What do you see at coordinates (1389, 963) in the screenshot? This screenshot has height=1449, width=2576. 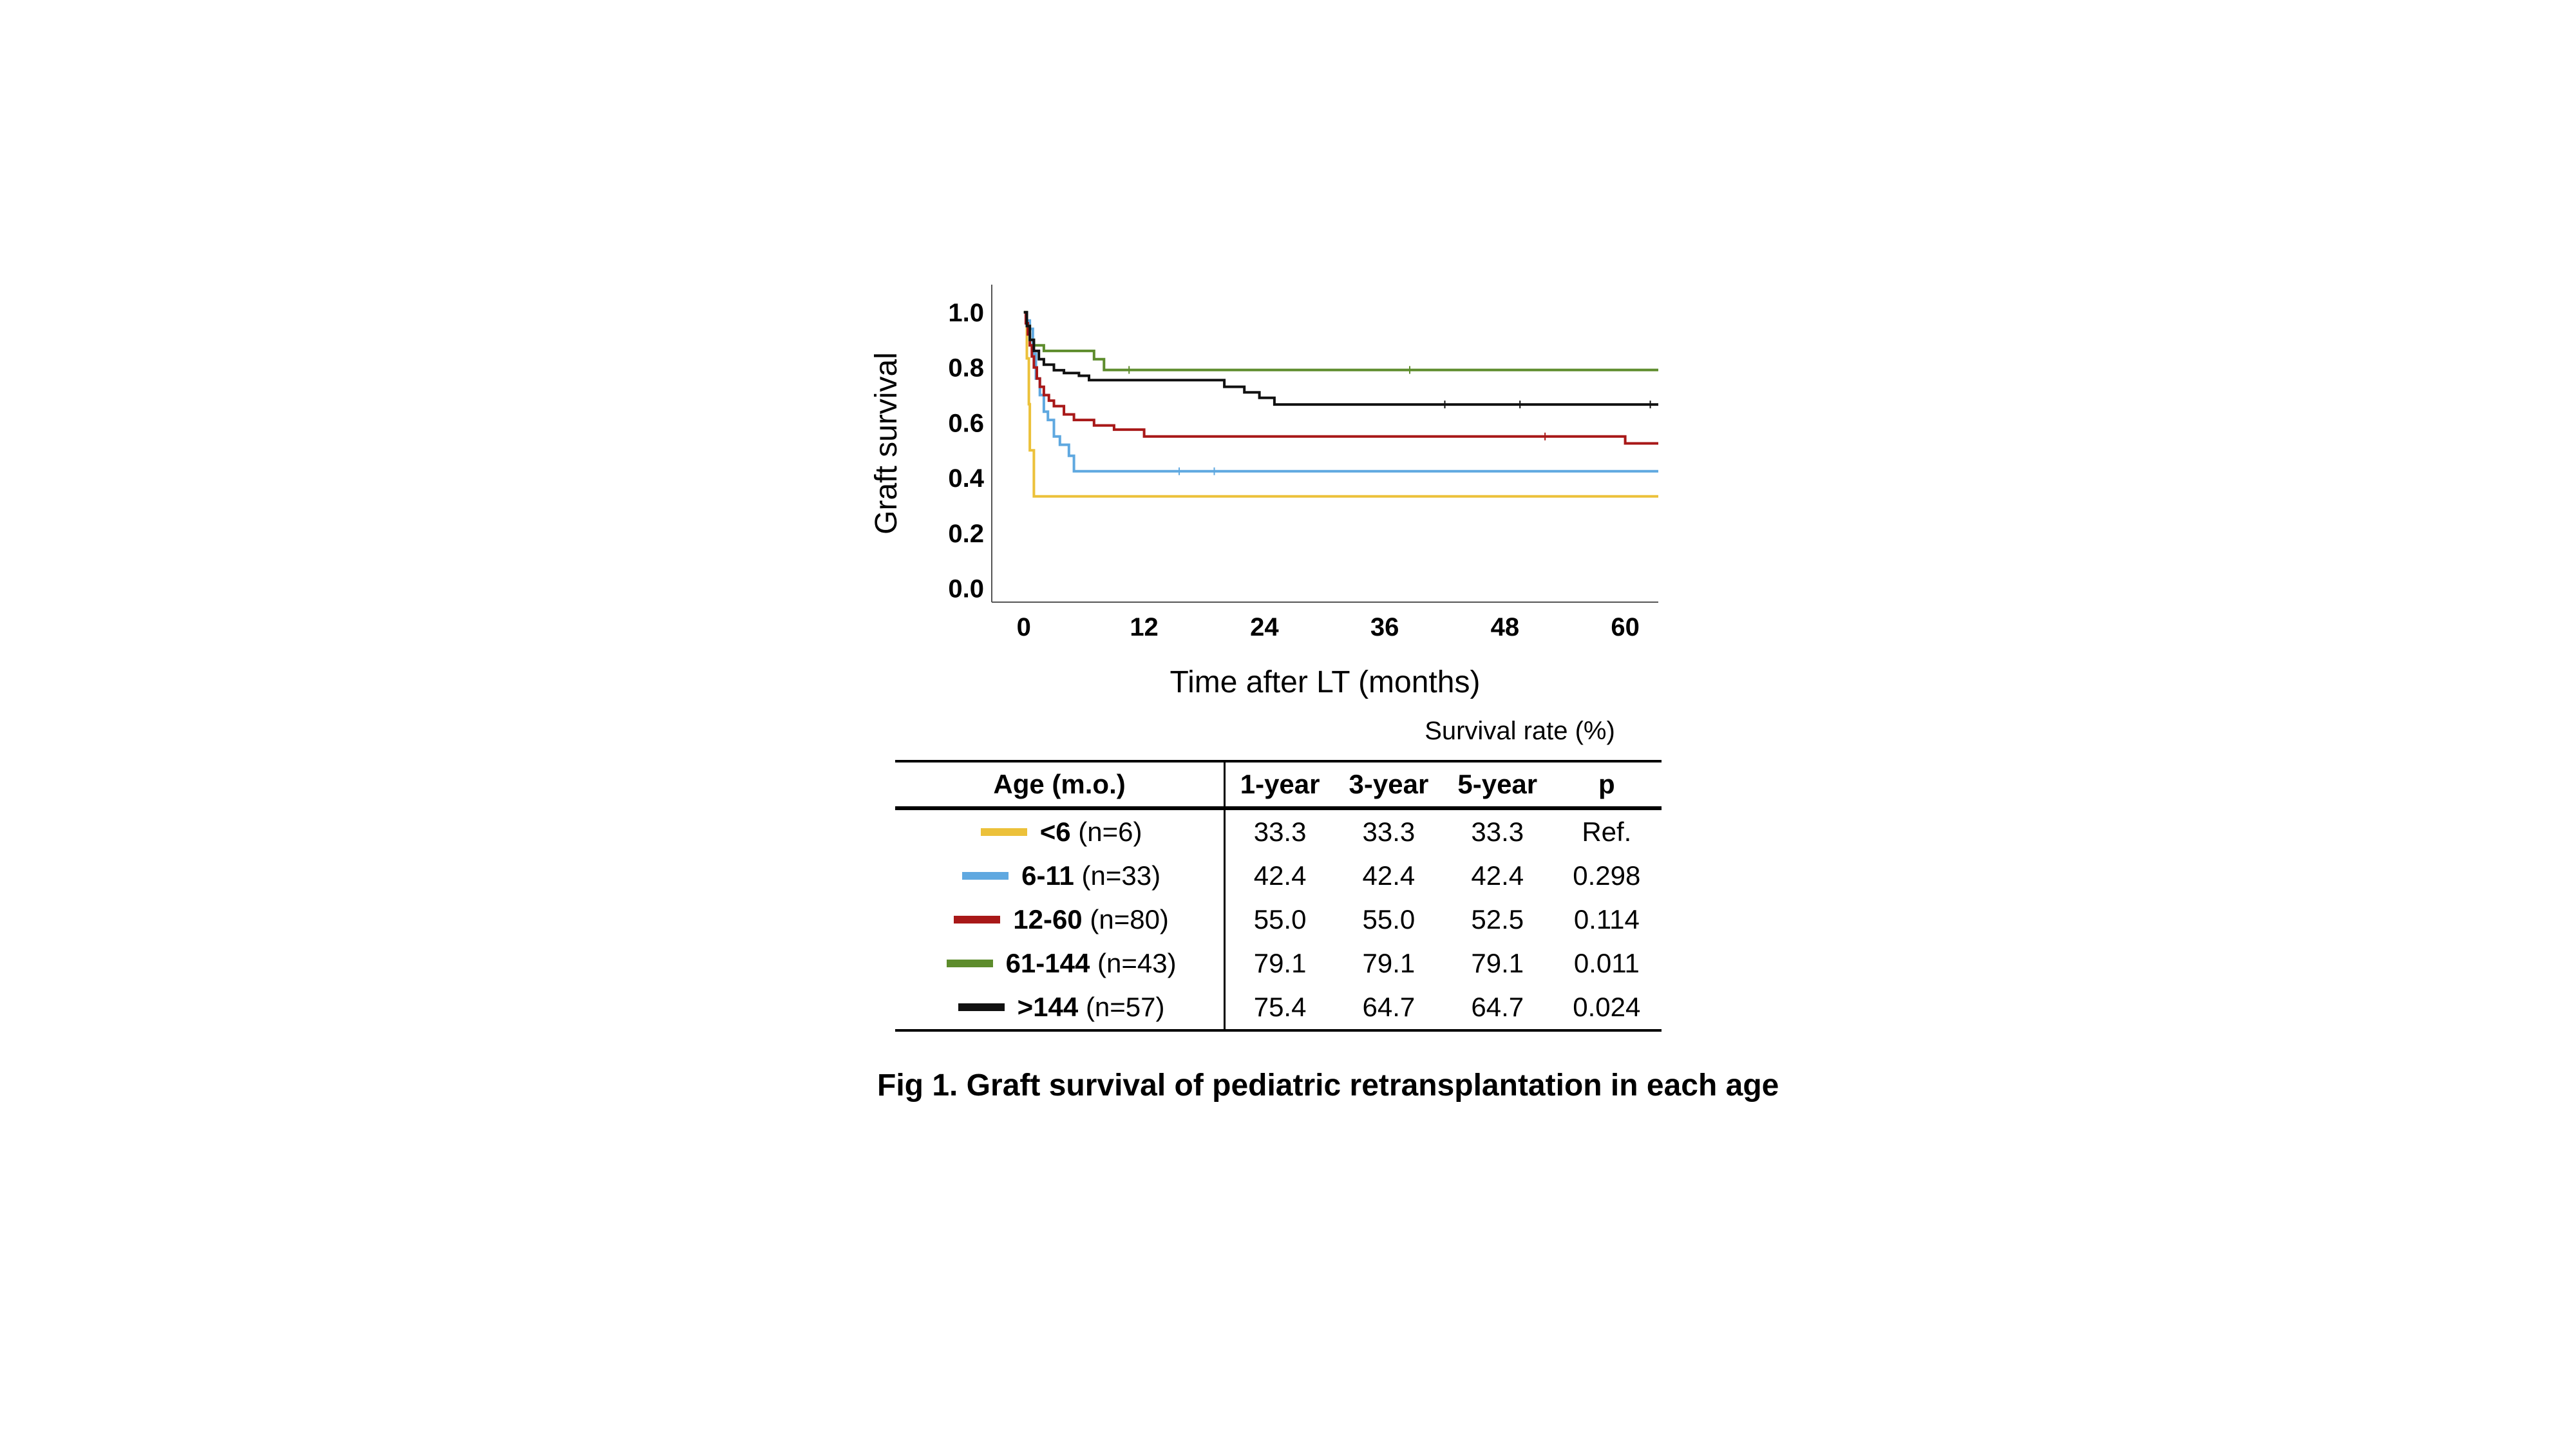 I see `three-year-rate: 79.1` at bounding box center [1389, 963].